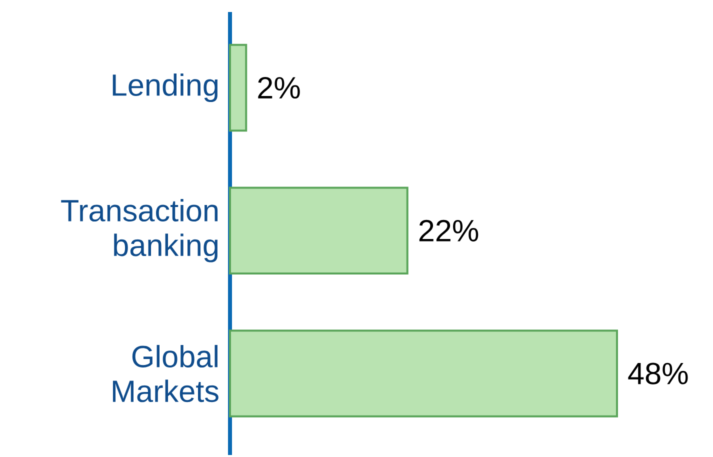  What do you see at coordinates (448, 231) in the screenshot?
I see `data-label: 22%` at bounding box center [448, 231].